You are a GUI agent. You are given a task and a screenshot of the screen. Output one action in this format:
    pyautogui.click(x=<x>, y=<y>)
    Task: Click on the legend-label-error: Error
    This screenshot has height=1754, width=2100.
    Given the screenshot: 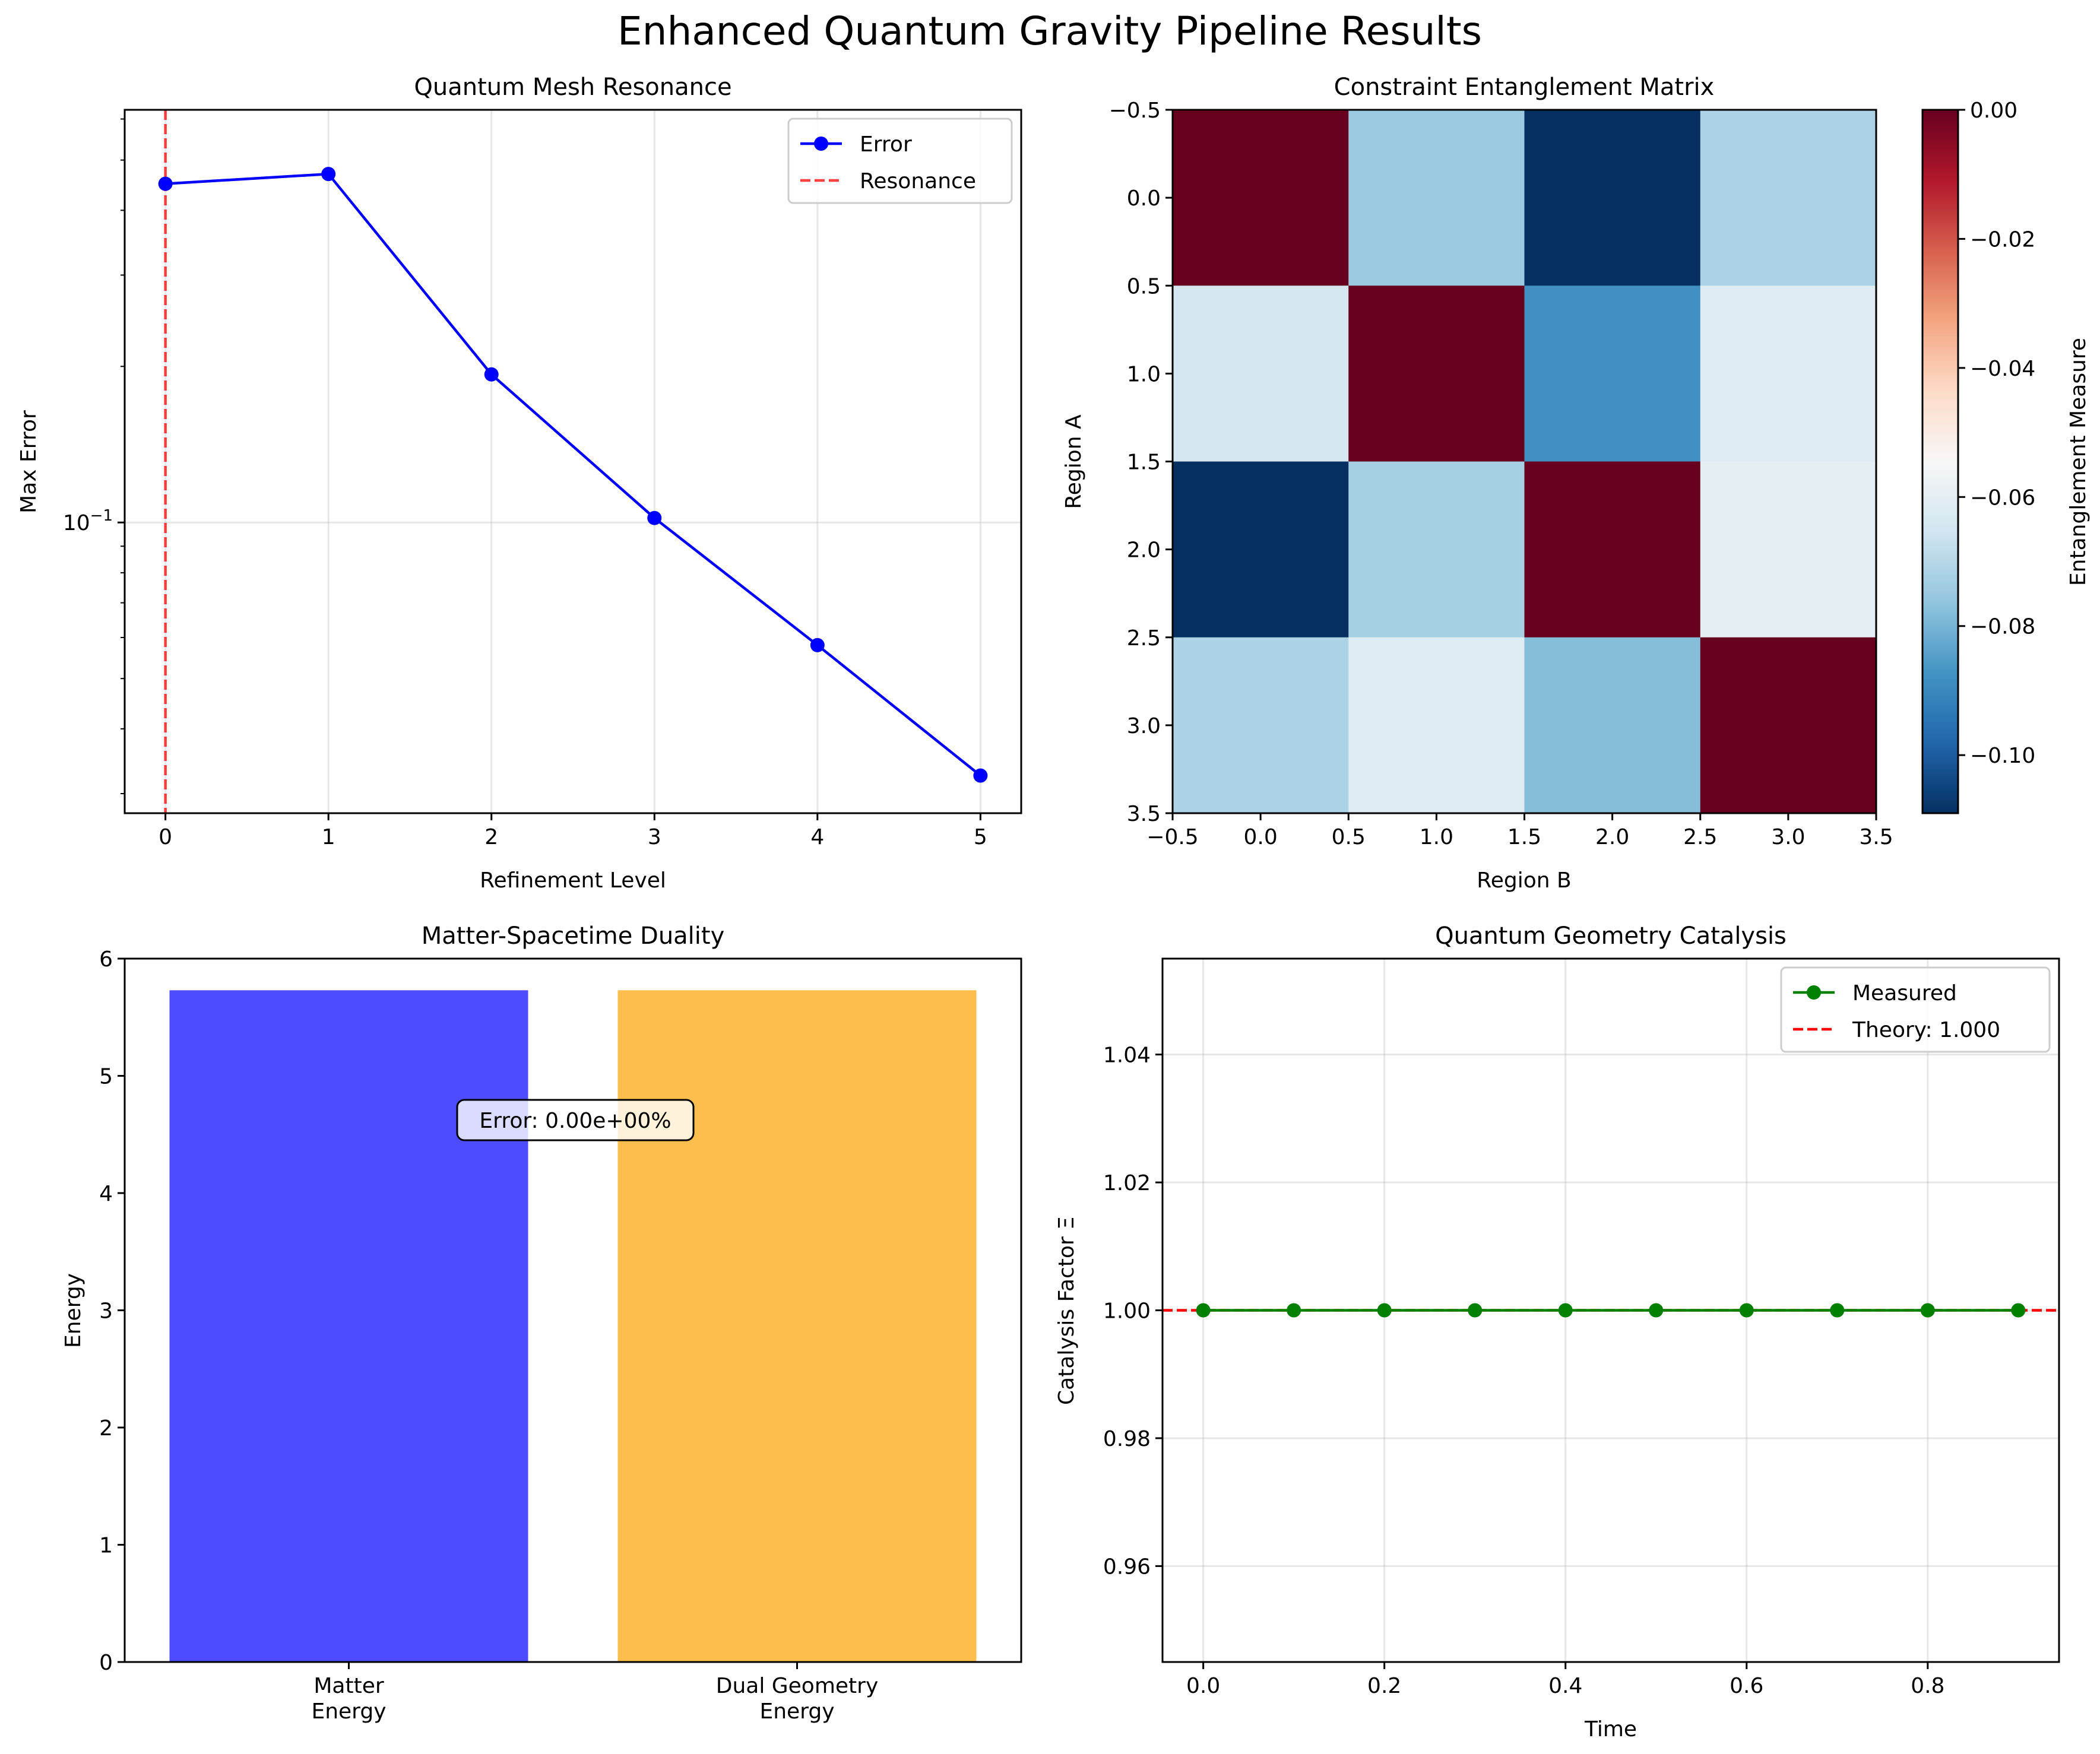 What is the action you would take?
    pyautogui.click(x=886, y=145)
    